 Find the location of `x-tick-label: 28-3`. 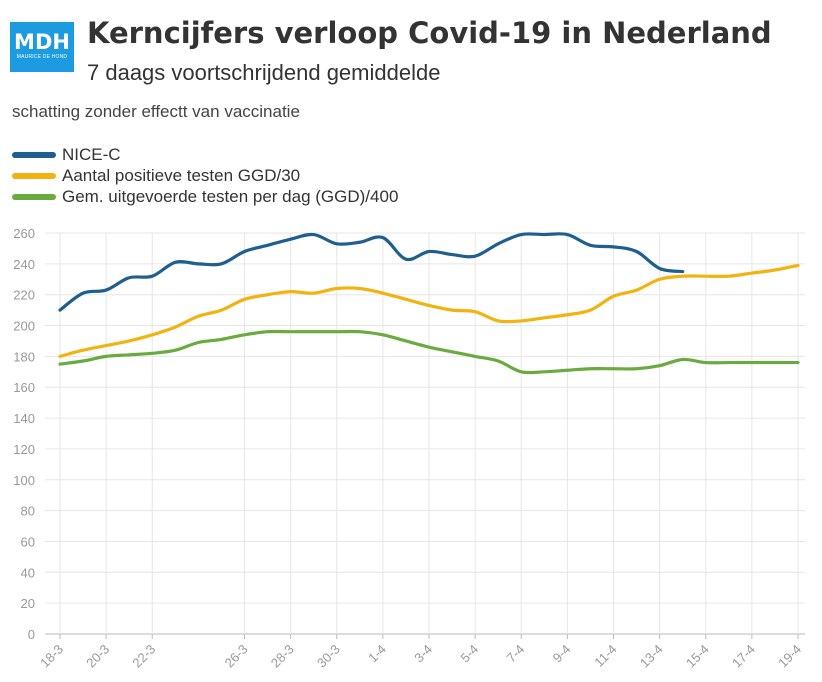

x-tick-label: 28-3 is located at coordinates (282, 656).